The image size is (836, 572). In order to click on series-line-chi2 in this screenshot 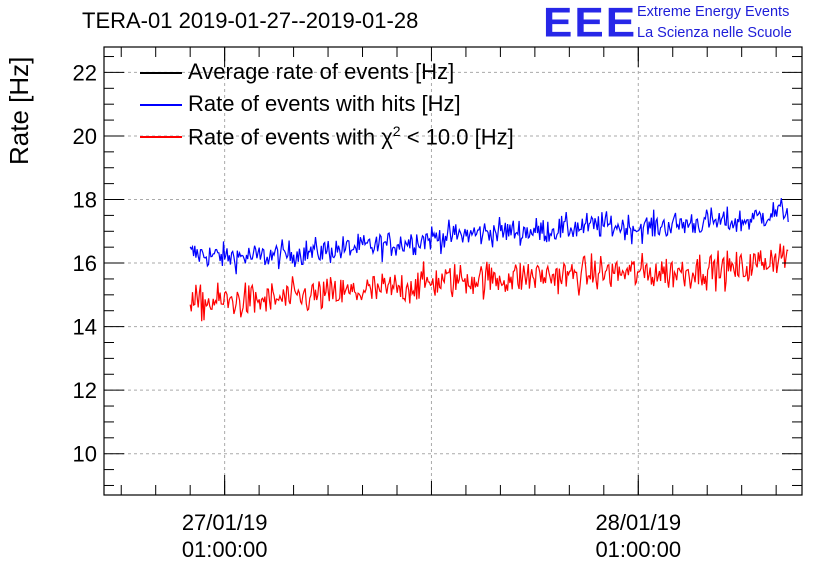, I will do `click(489, 282)`.